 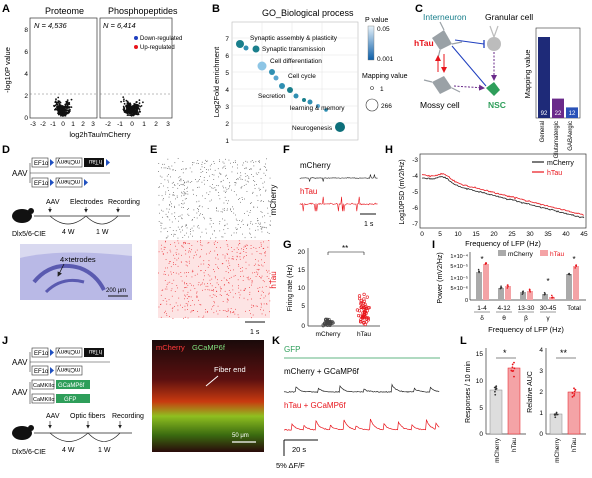 What do you see at coordinates (53, 202) in the screenshot?
I see `d-tl-aav: AAV` at bounding box center [53, 202].